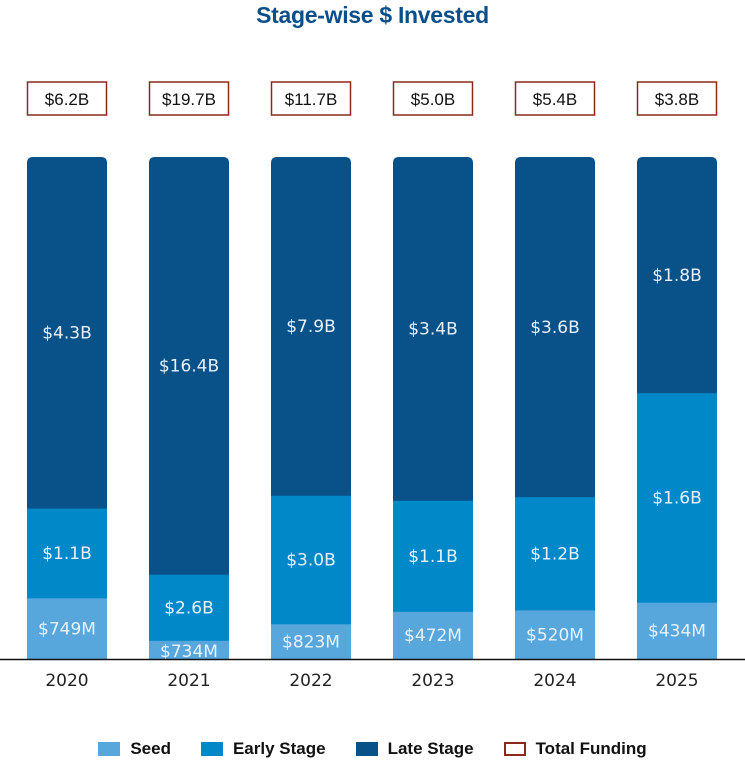 The width and height of the screenshot is (745, 772). I want to click on data-label-seed-2021: $734M, so click(189, 652).